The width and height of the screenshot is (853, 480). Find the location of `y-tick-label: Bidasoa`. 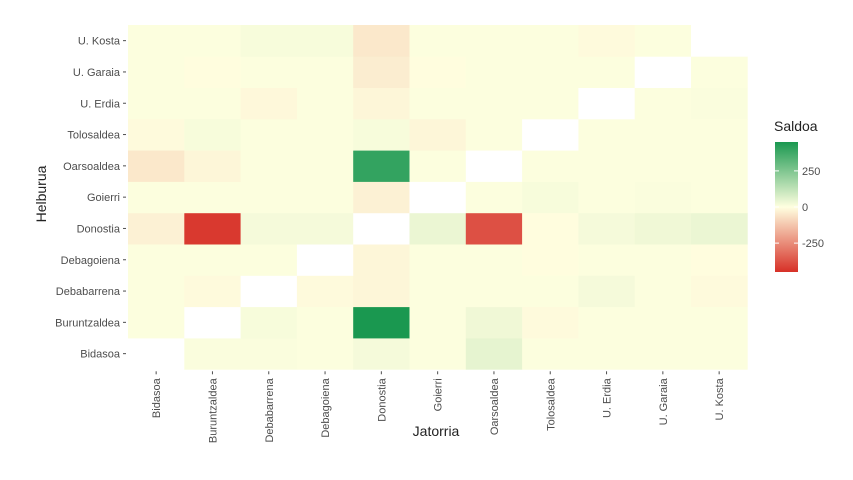

y-tick-label: Bidasoa is located at coordinates (100, 355).